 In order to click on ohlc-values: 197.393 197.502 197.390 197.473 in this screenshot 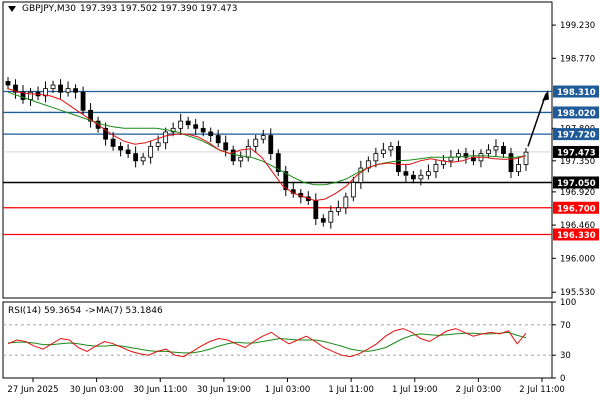, I will do `click(159, 9)`.